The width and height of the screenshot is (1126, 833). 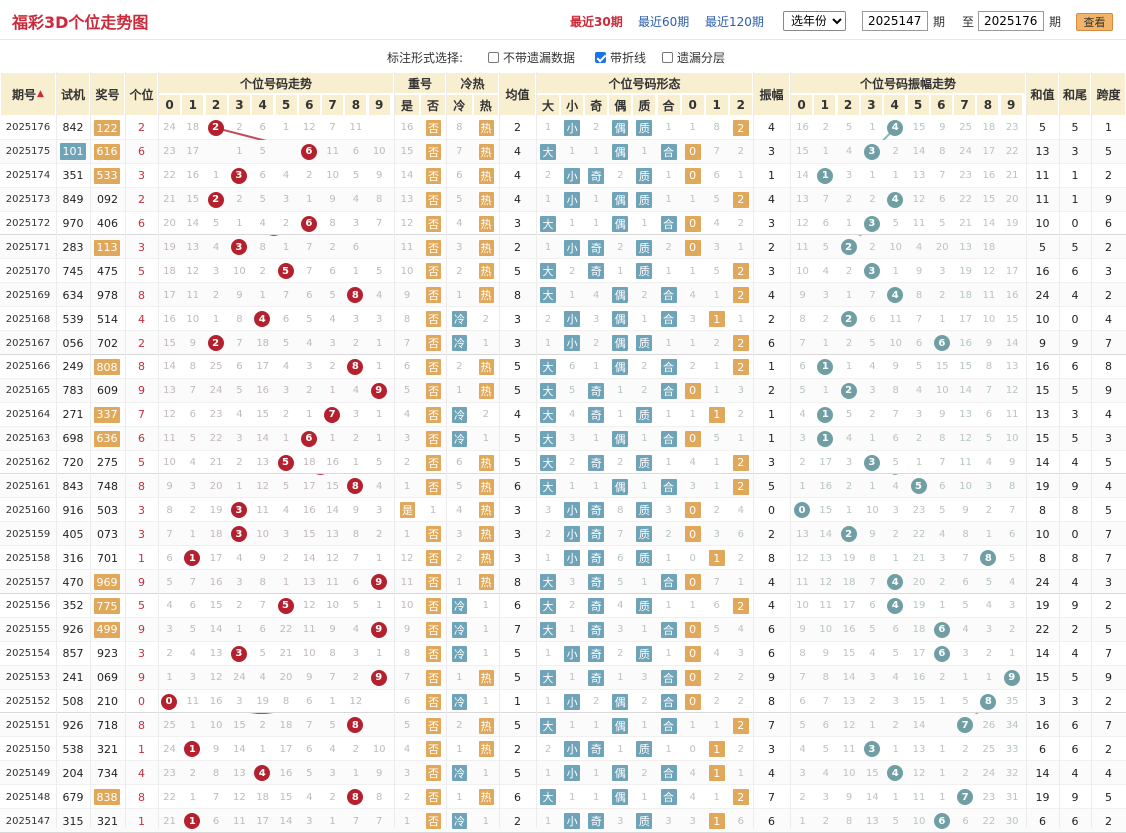 I want to click on form-badge: 0, so click(x=692, y=701).